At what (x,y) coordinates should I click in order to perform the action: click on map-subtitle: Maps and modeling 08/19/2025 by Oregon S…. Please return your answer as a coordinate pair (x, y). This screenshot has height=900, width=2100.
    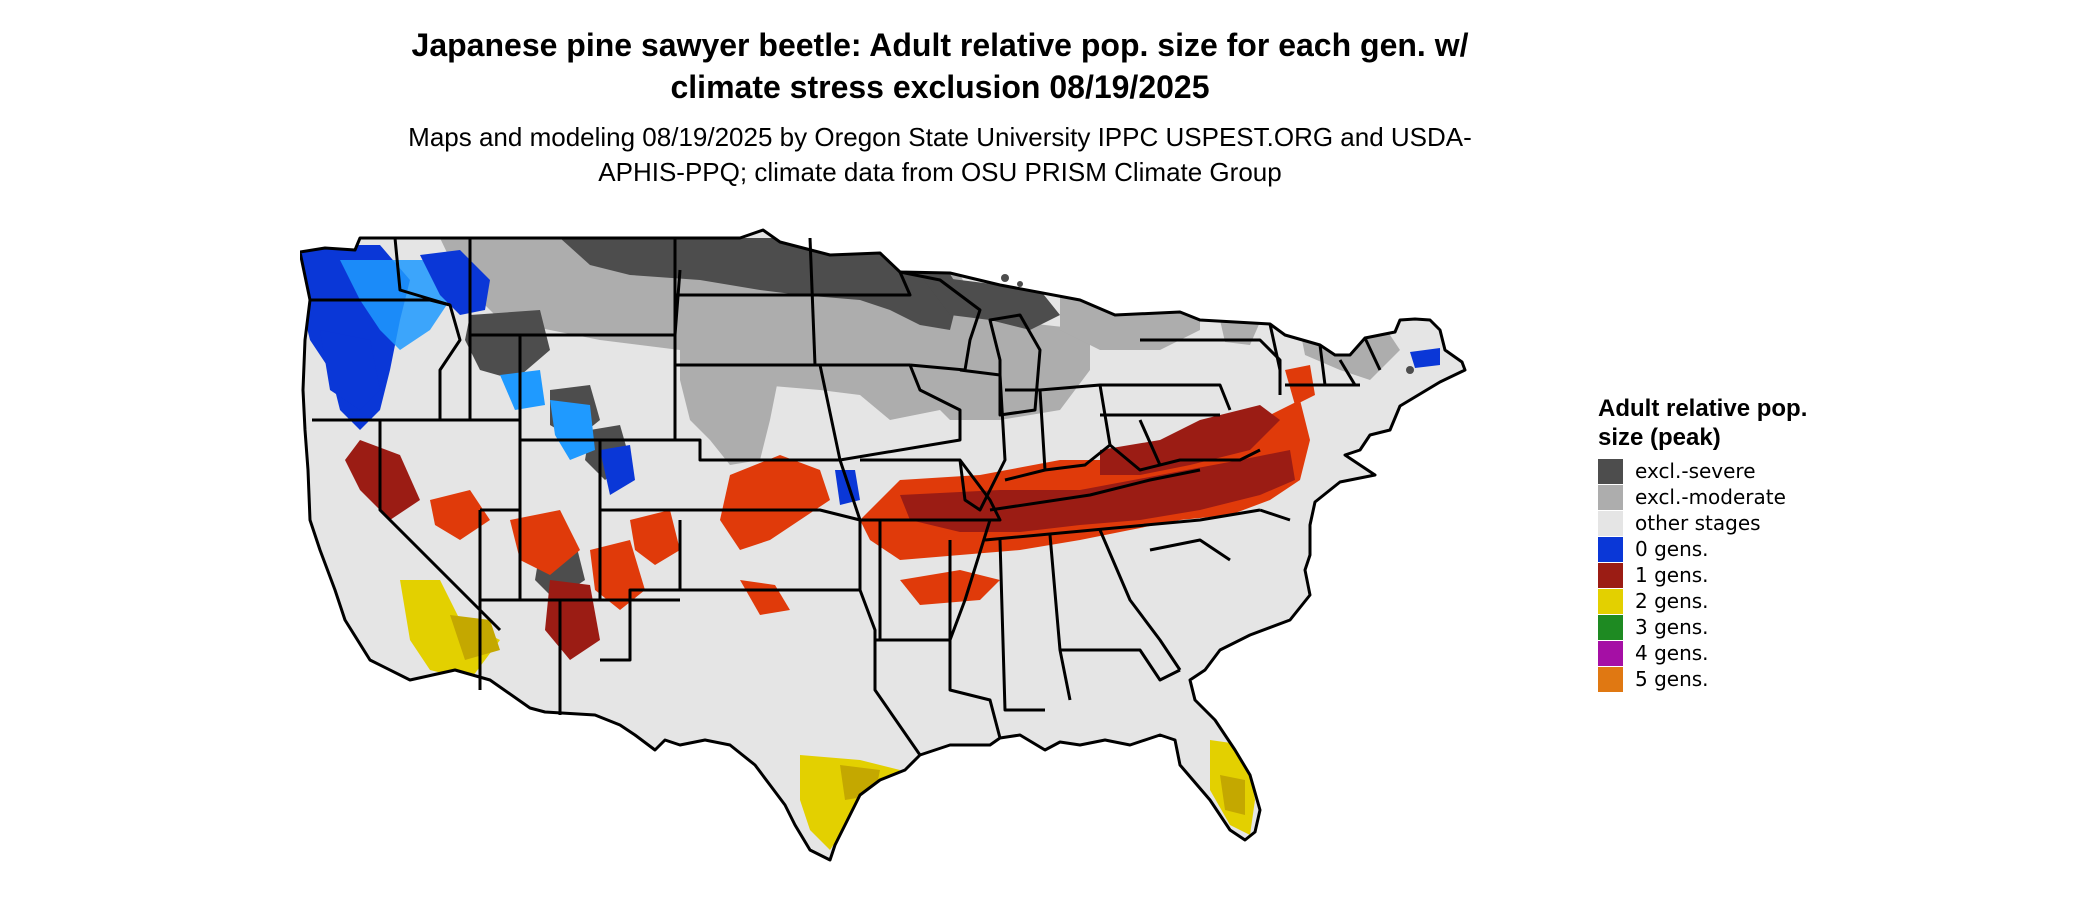
    Looking at the image, I should click on (940, 154).